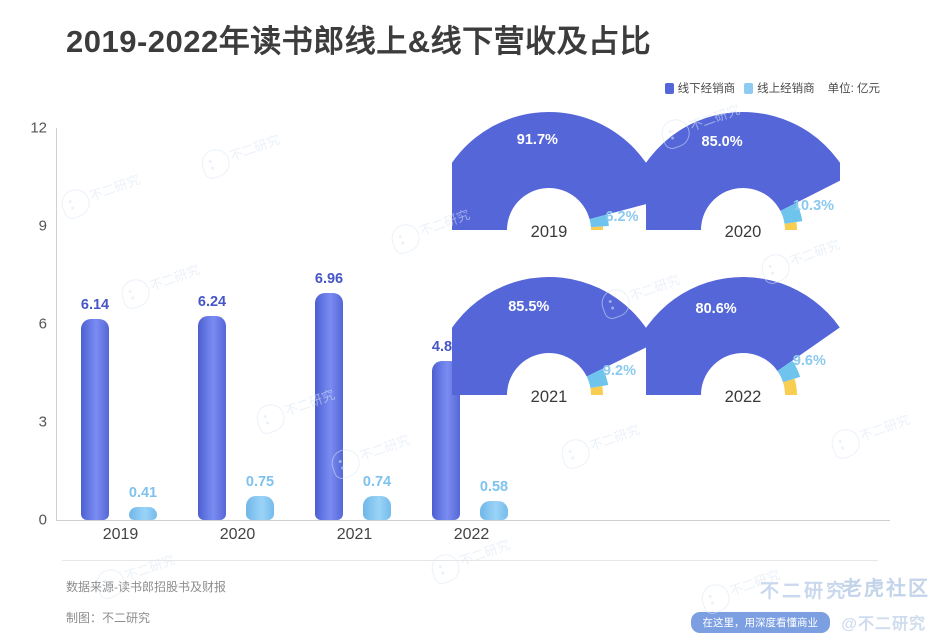 This screenshot has height=644, width=940. Describe the element at coordinates (212, 302) in the screenshot. I see `bar-value-label: 6.24` at that location.